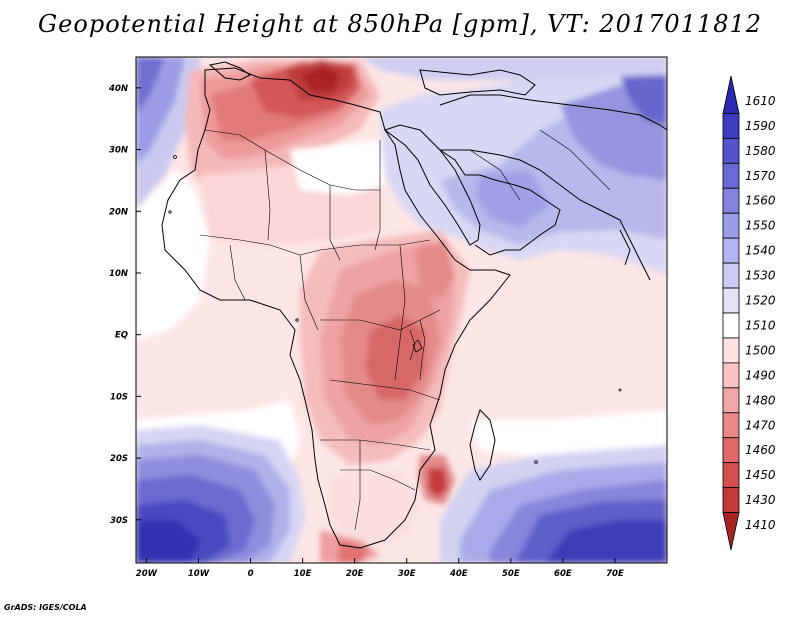  What do you see at coordinates (760, 276) in the screenshot?
I see `colorbar-label: 1530` at bounding box center [760, 276].